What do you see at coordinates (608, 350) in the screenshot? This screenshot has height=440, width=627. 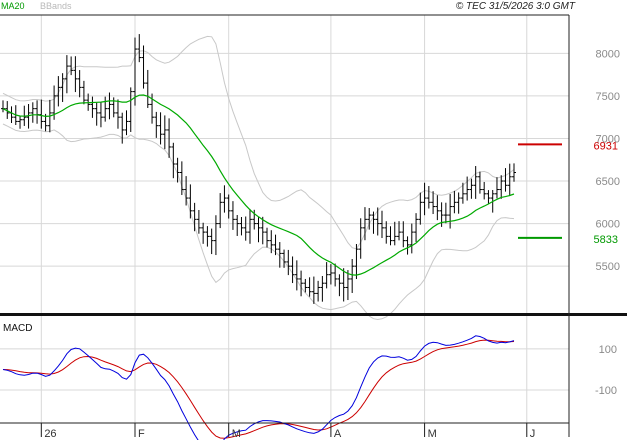 I see `macd-tick-label: 100` at bounding box center [608, 350].